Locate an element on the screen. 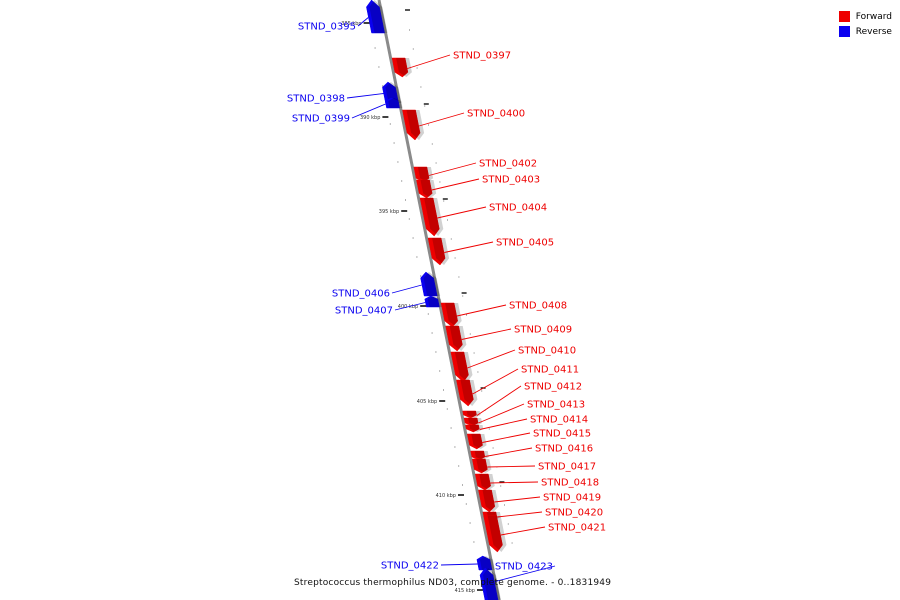  gene-label-stnd-0413: STND_0413 is located at coordinates (556, 405).